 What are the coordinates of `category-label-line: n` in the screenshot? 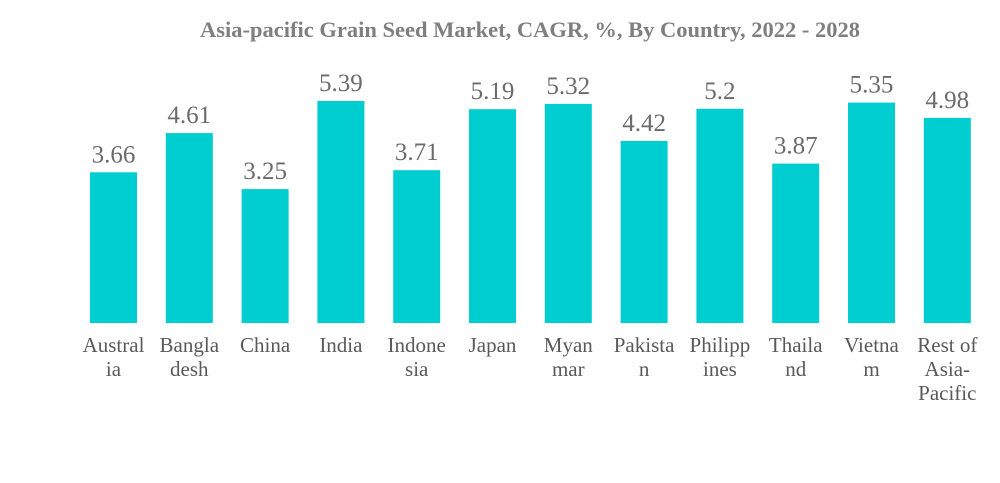 It's located at (644, 369).